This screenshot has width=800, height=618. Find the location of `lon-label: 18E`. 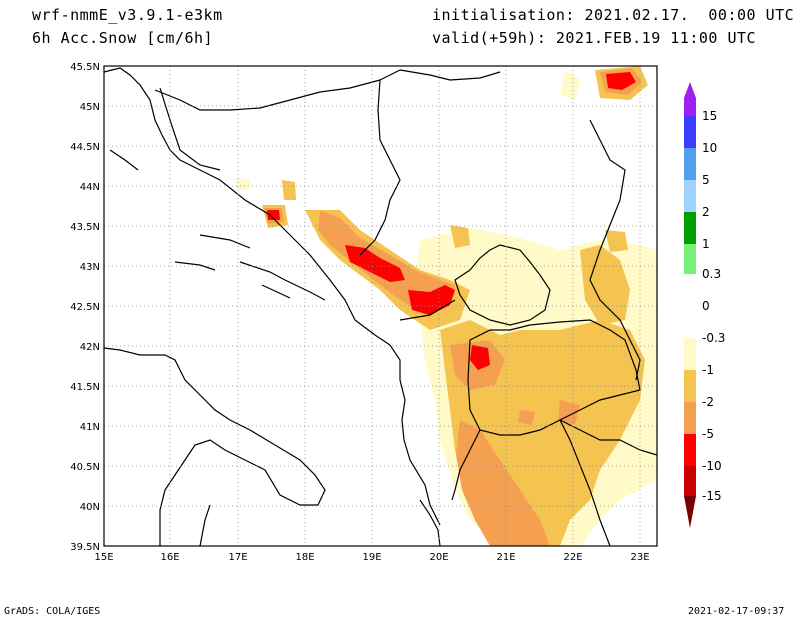

lon-label: 18E is located at coordinates (304, 557).